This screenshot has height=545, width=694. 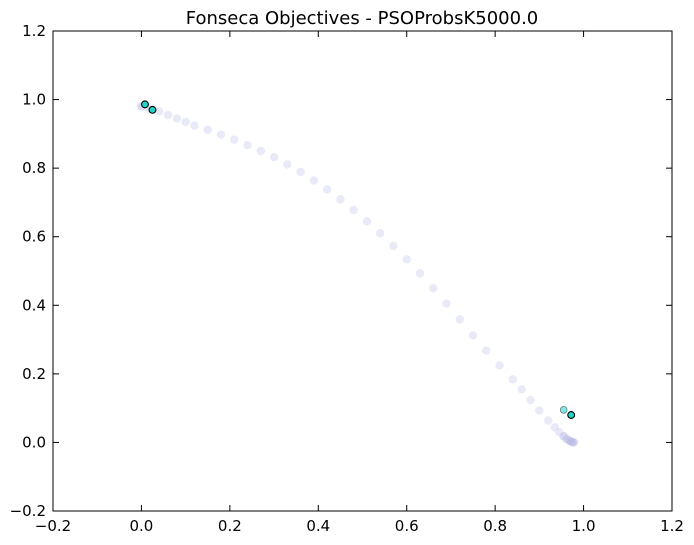 I want to click on x-tick-label: −0.2, so click(x=53, y=526).